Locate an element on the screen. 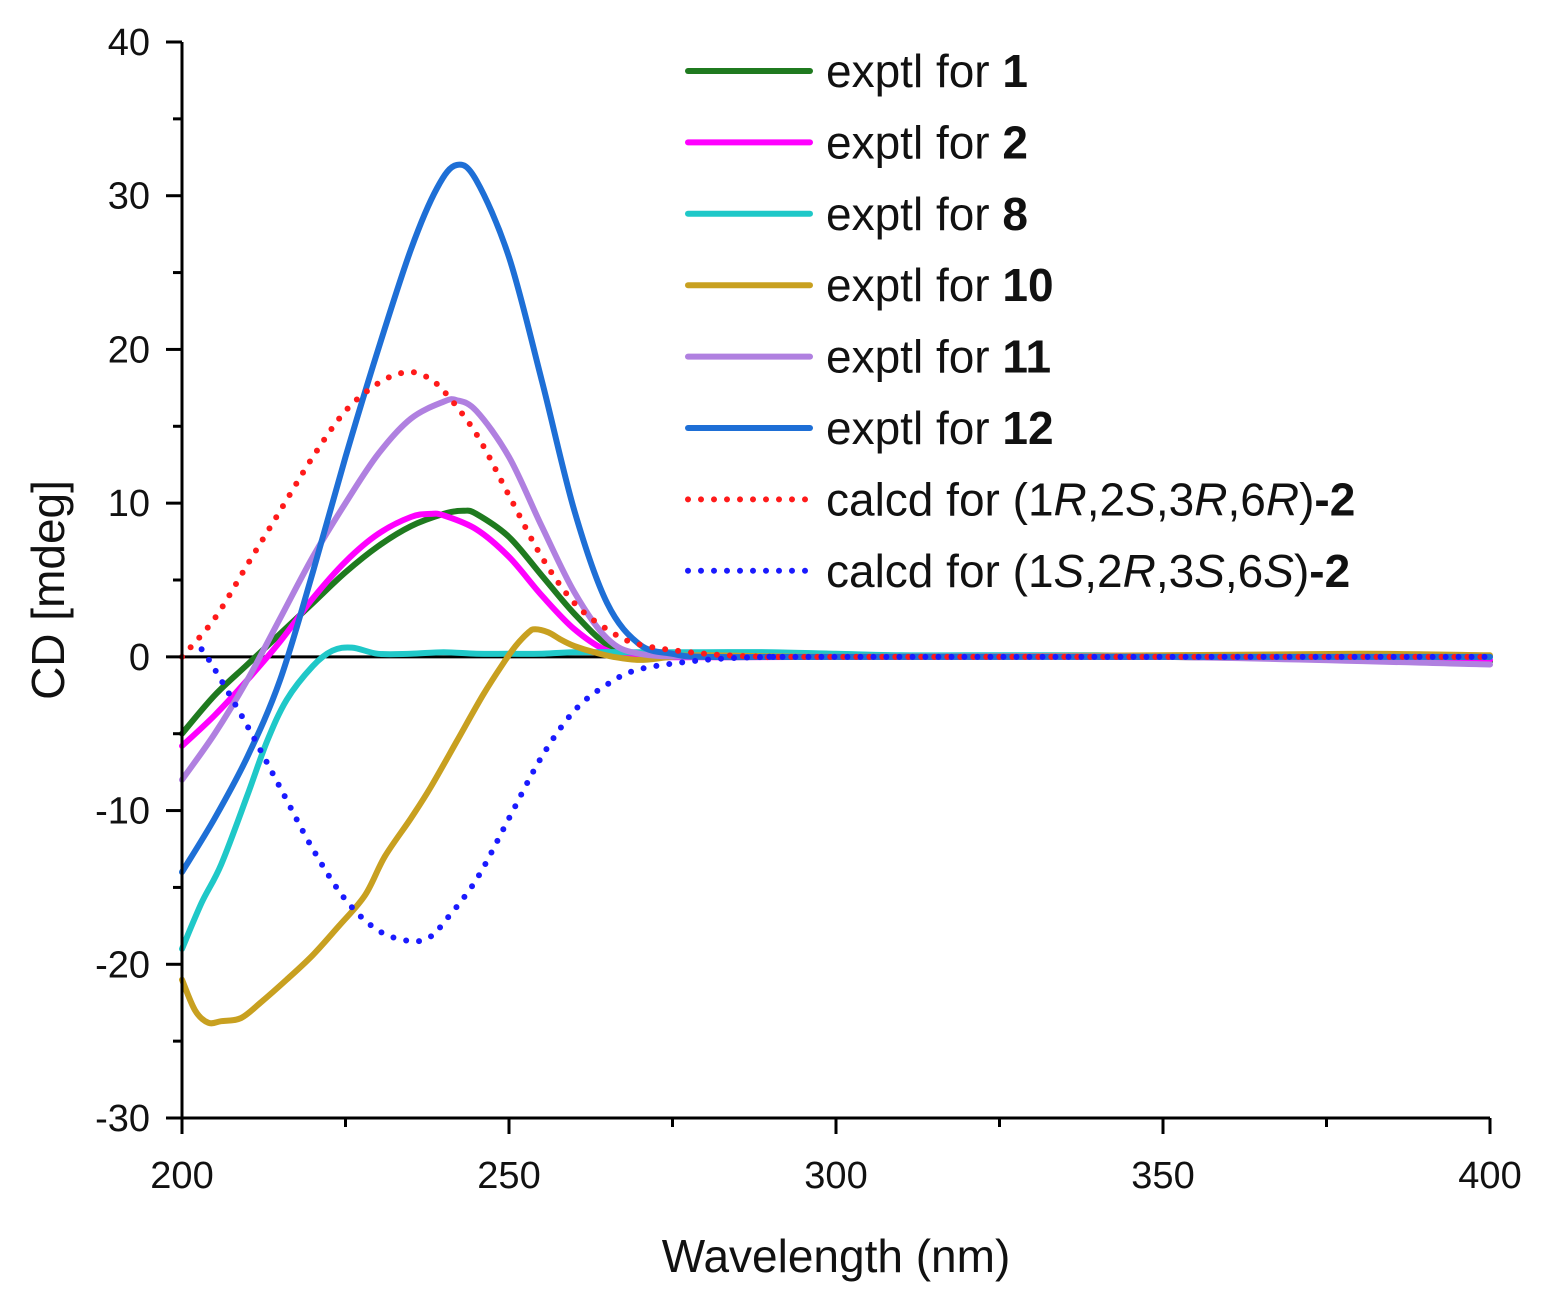  x-tick-label: 250 is located at coordinates (508, 1176).